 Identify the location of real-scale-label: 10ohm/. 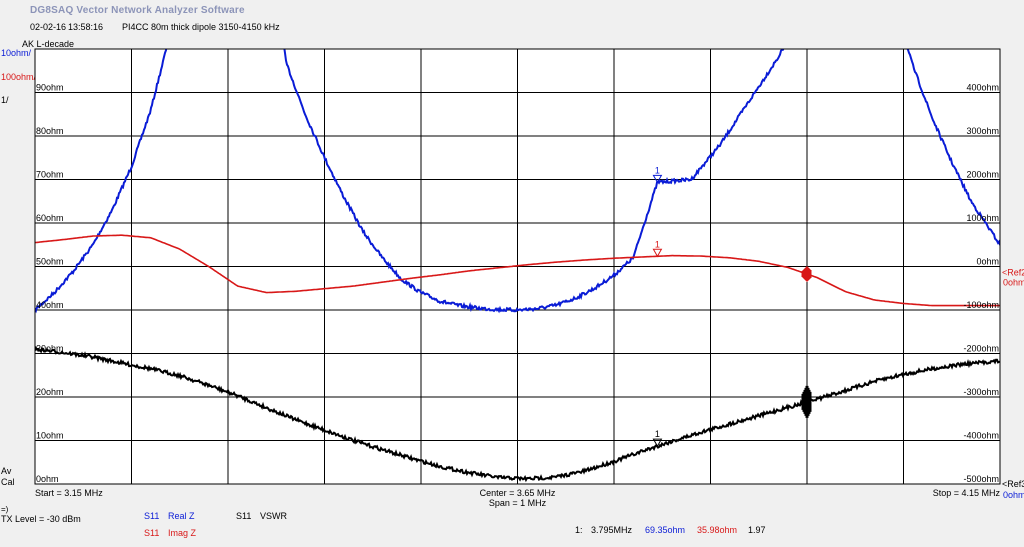
(16, 53).